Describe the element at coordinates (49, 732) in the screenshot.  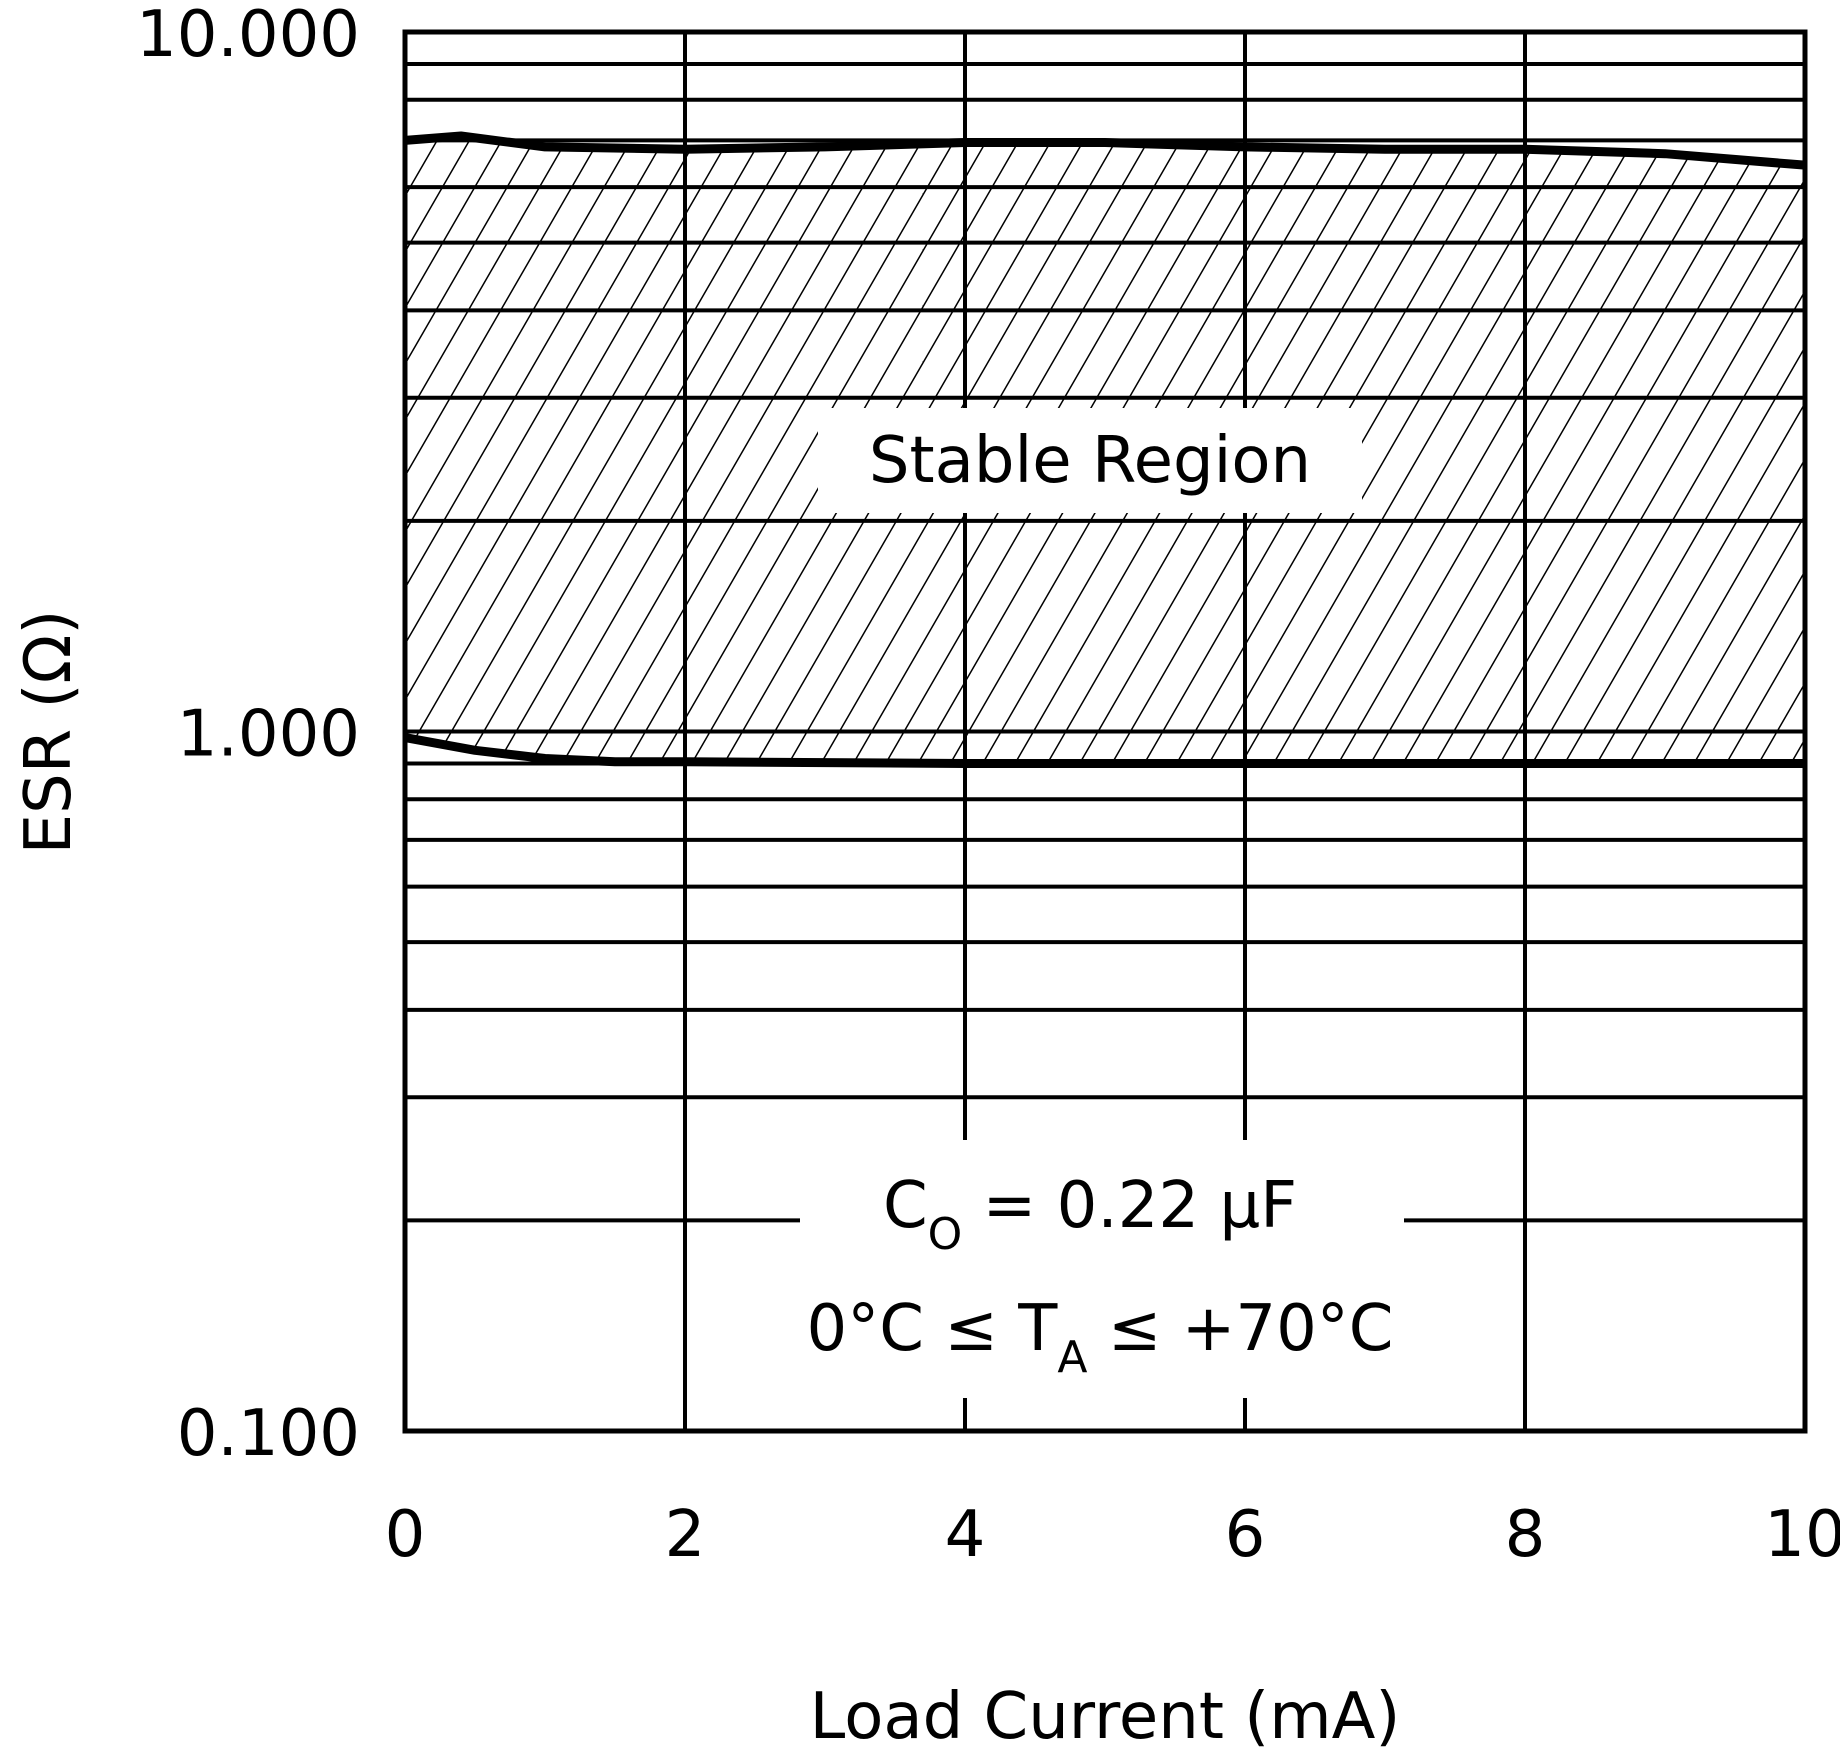
I see `y-axis-label: ESR (Ω)` at that location.